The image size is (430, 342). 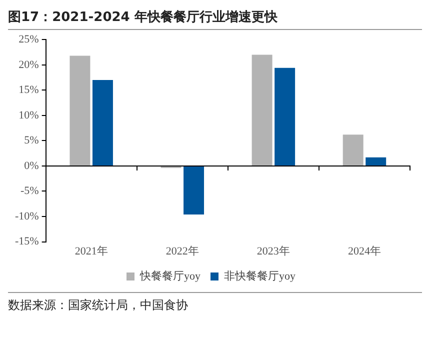 I want to click on y-tick-label: 0%, so click(x=31, y=166).